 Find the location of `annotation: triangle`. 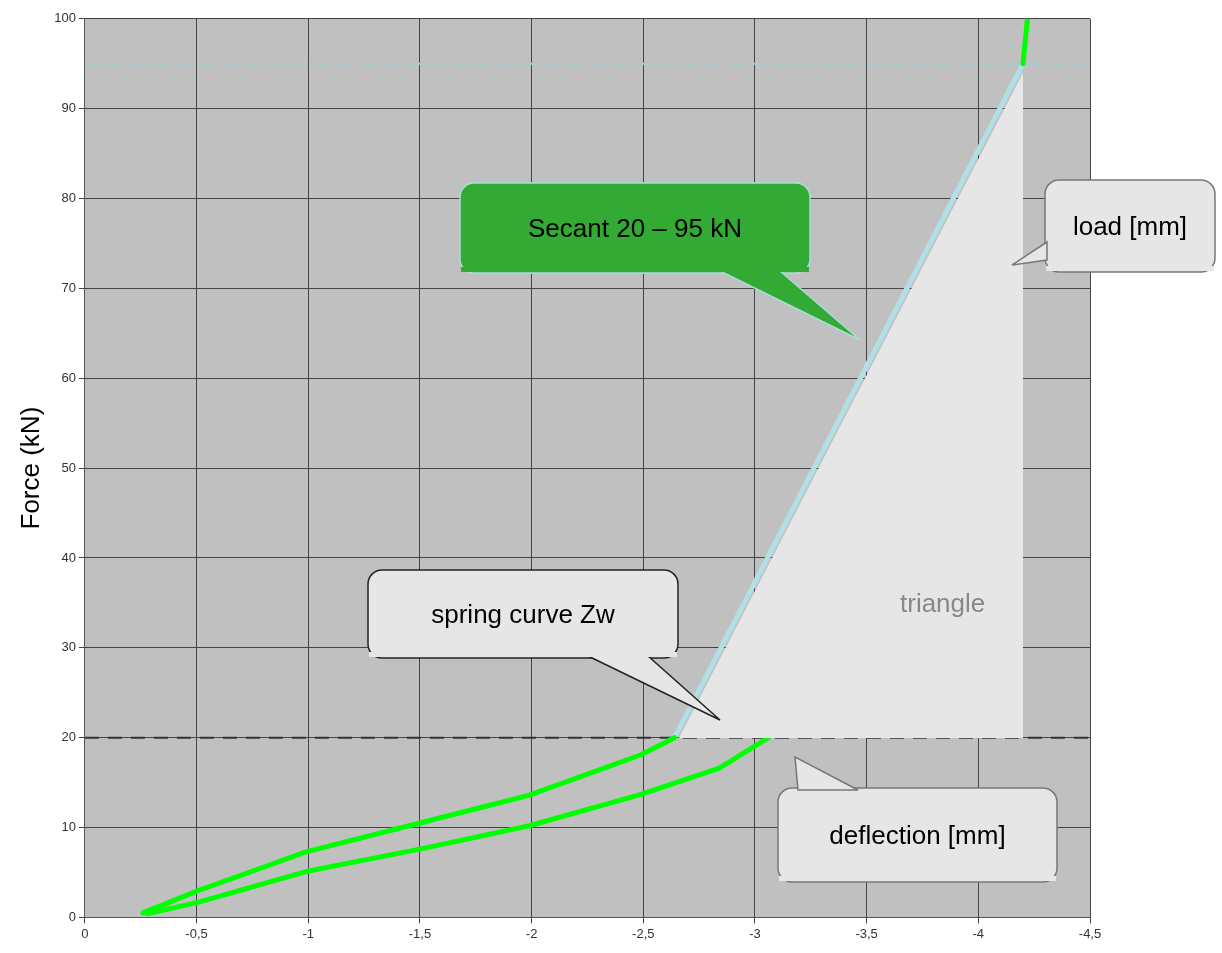

annotation: triangle is located at coordinates (943, 603).